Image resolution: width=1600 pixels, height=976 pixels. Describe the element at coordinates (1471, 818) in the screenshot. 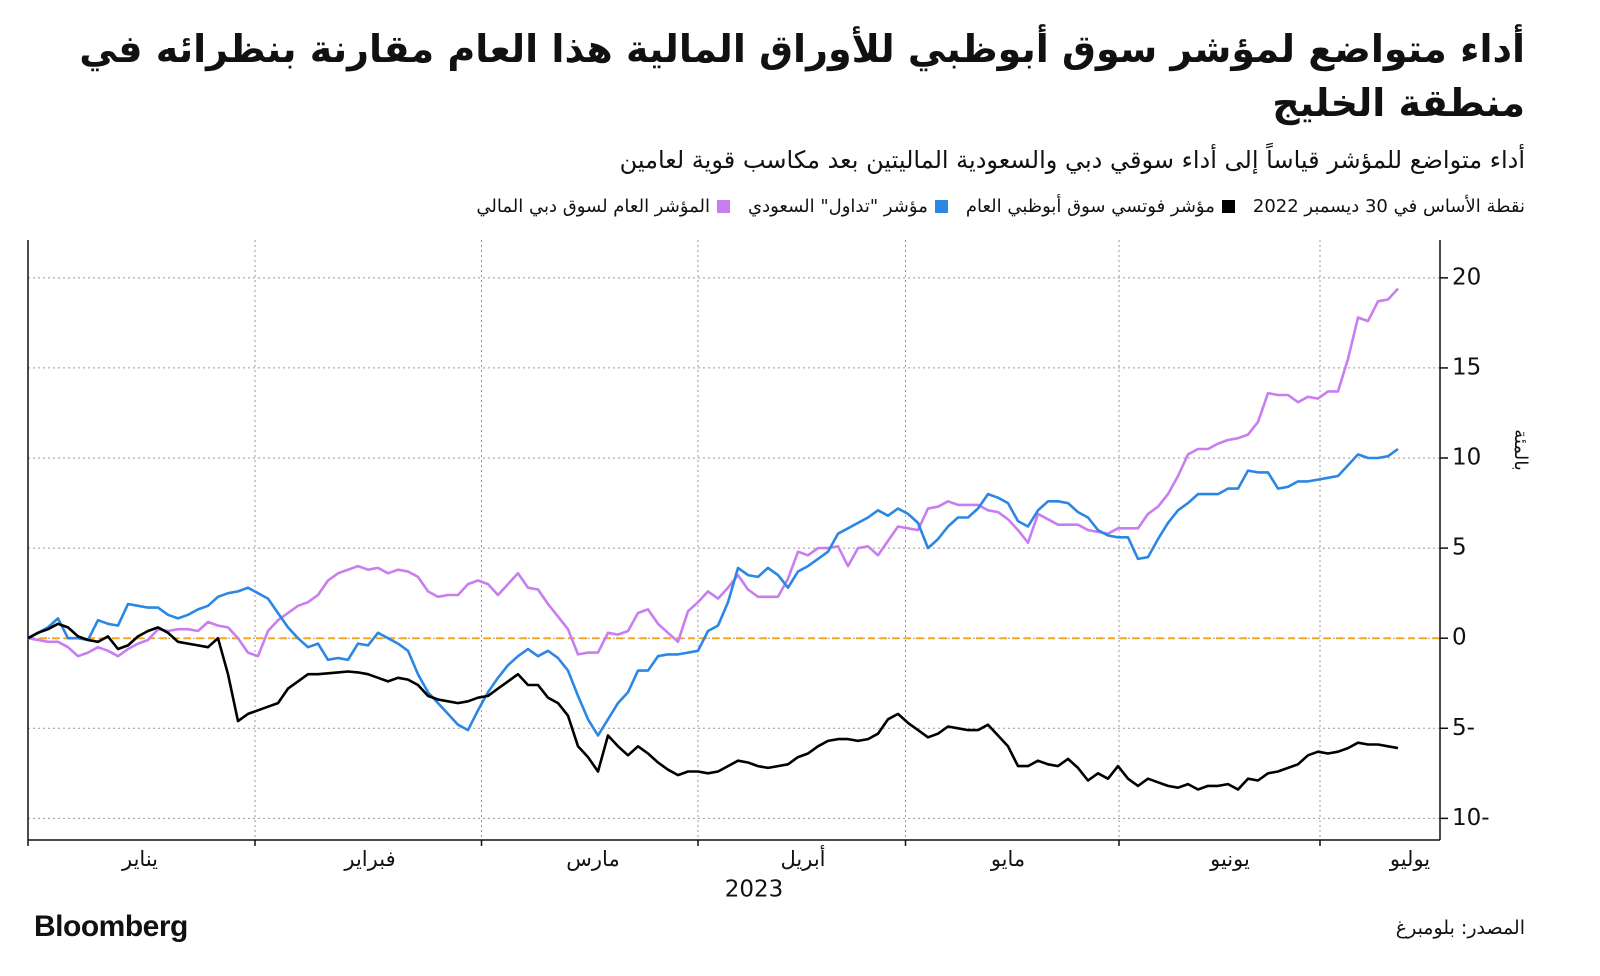

I see `y-tick-label: 10-` at that location.